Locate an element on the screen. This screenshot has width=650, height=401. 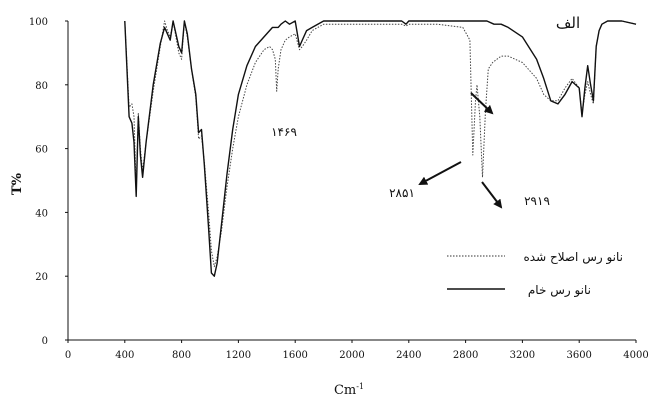
annotation-label-2851: ۲۸۵۱ is located at coordinates (402, 193).